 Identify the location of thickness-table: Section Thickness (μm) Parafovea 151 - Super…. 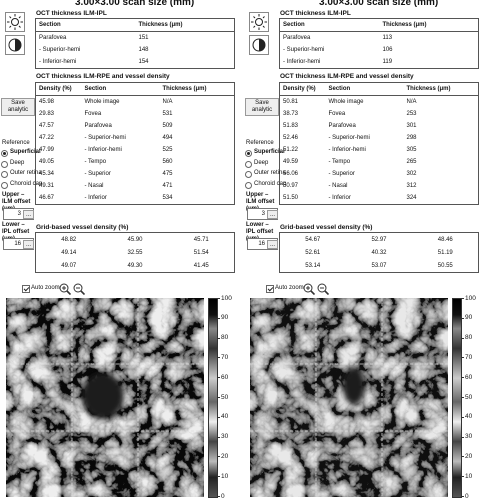
(135, 43).